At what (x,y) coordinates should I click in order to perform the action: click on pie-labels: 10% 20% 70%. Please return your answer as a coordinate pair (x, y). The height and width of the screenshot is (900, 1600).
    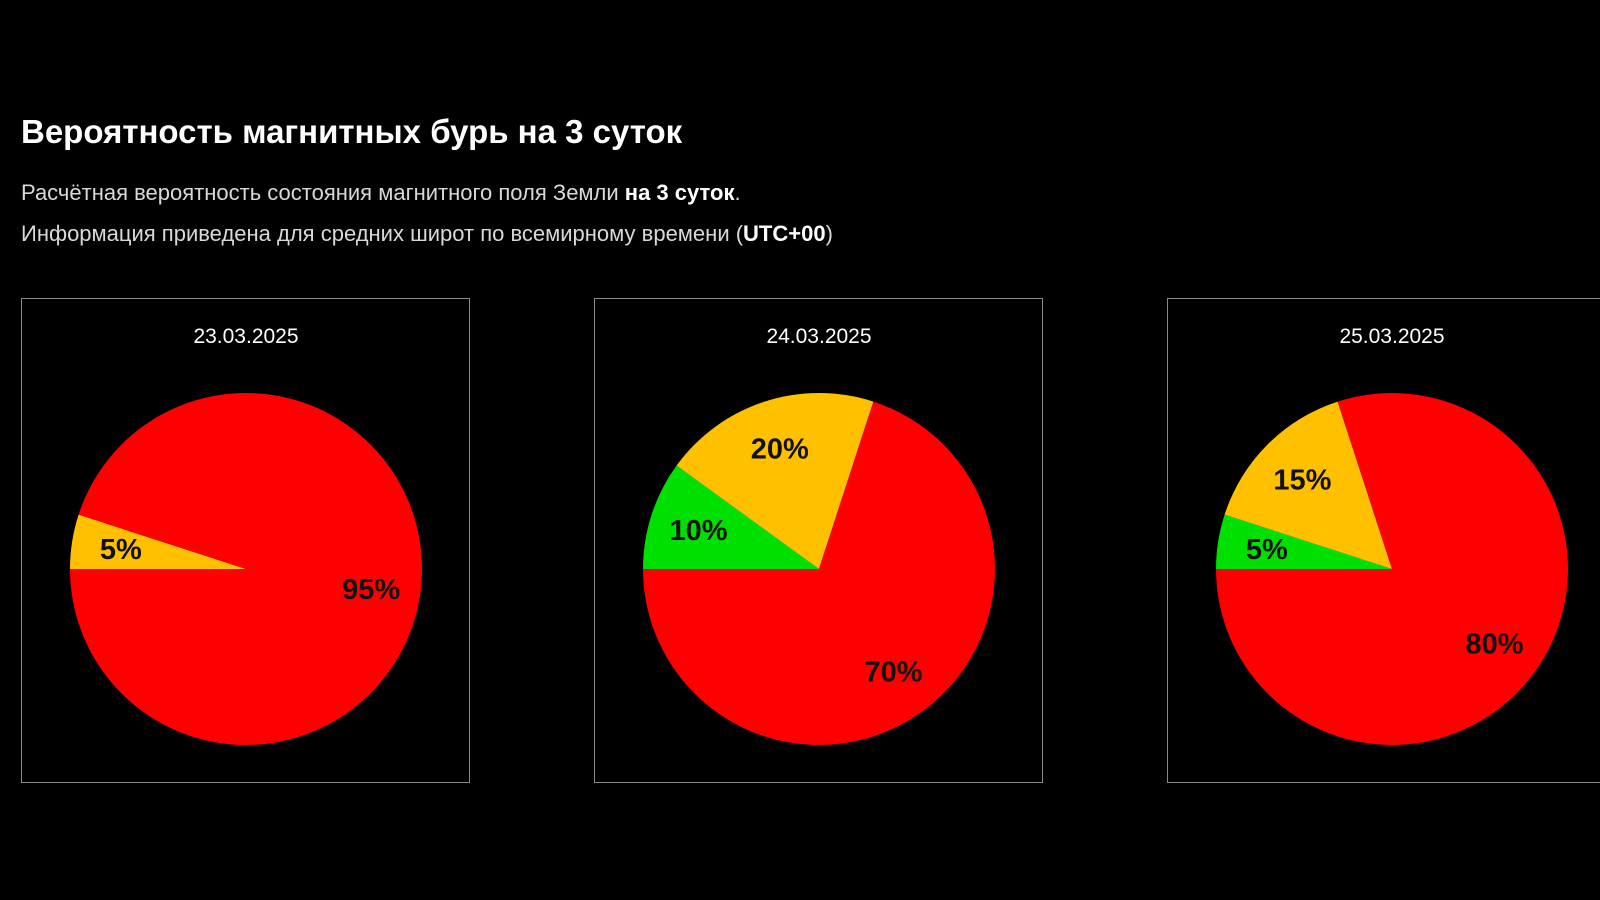
    Looking at the image, I should click on (795, 561).